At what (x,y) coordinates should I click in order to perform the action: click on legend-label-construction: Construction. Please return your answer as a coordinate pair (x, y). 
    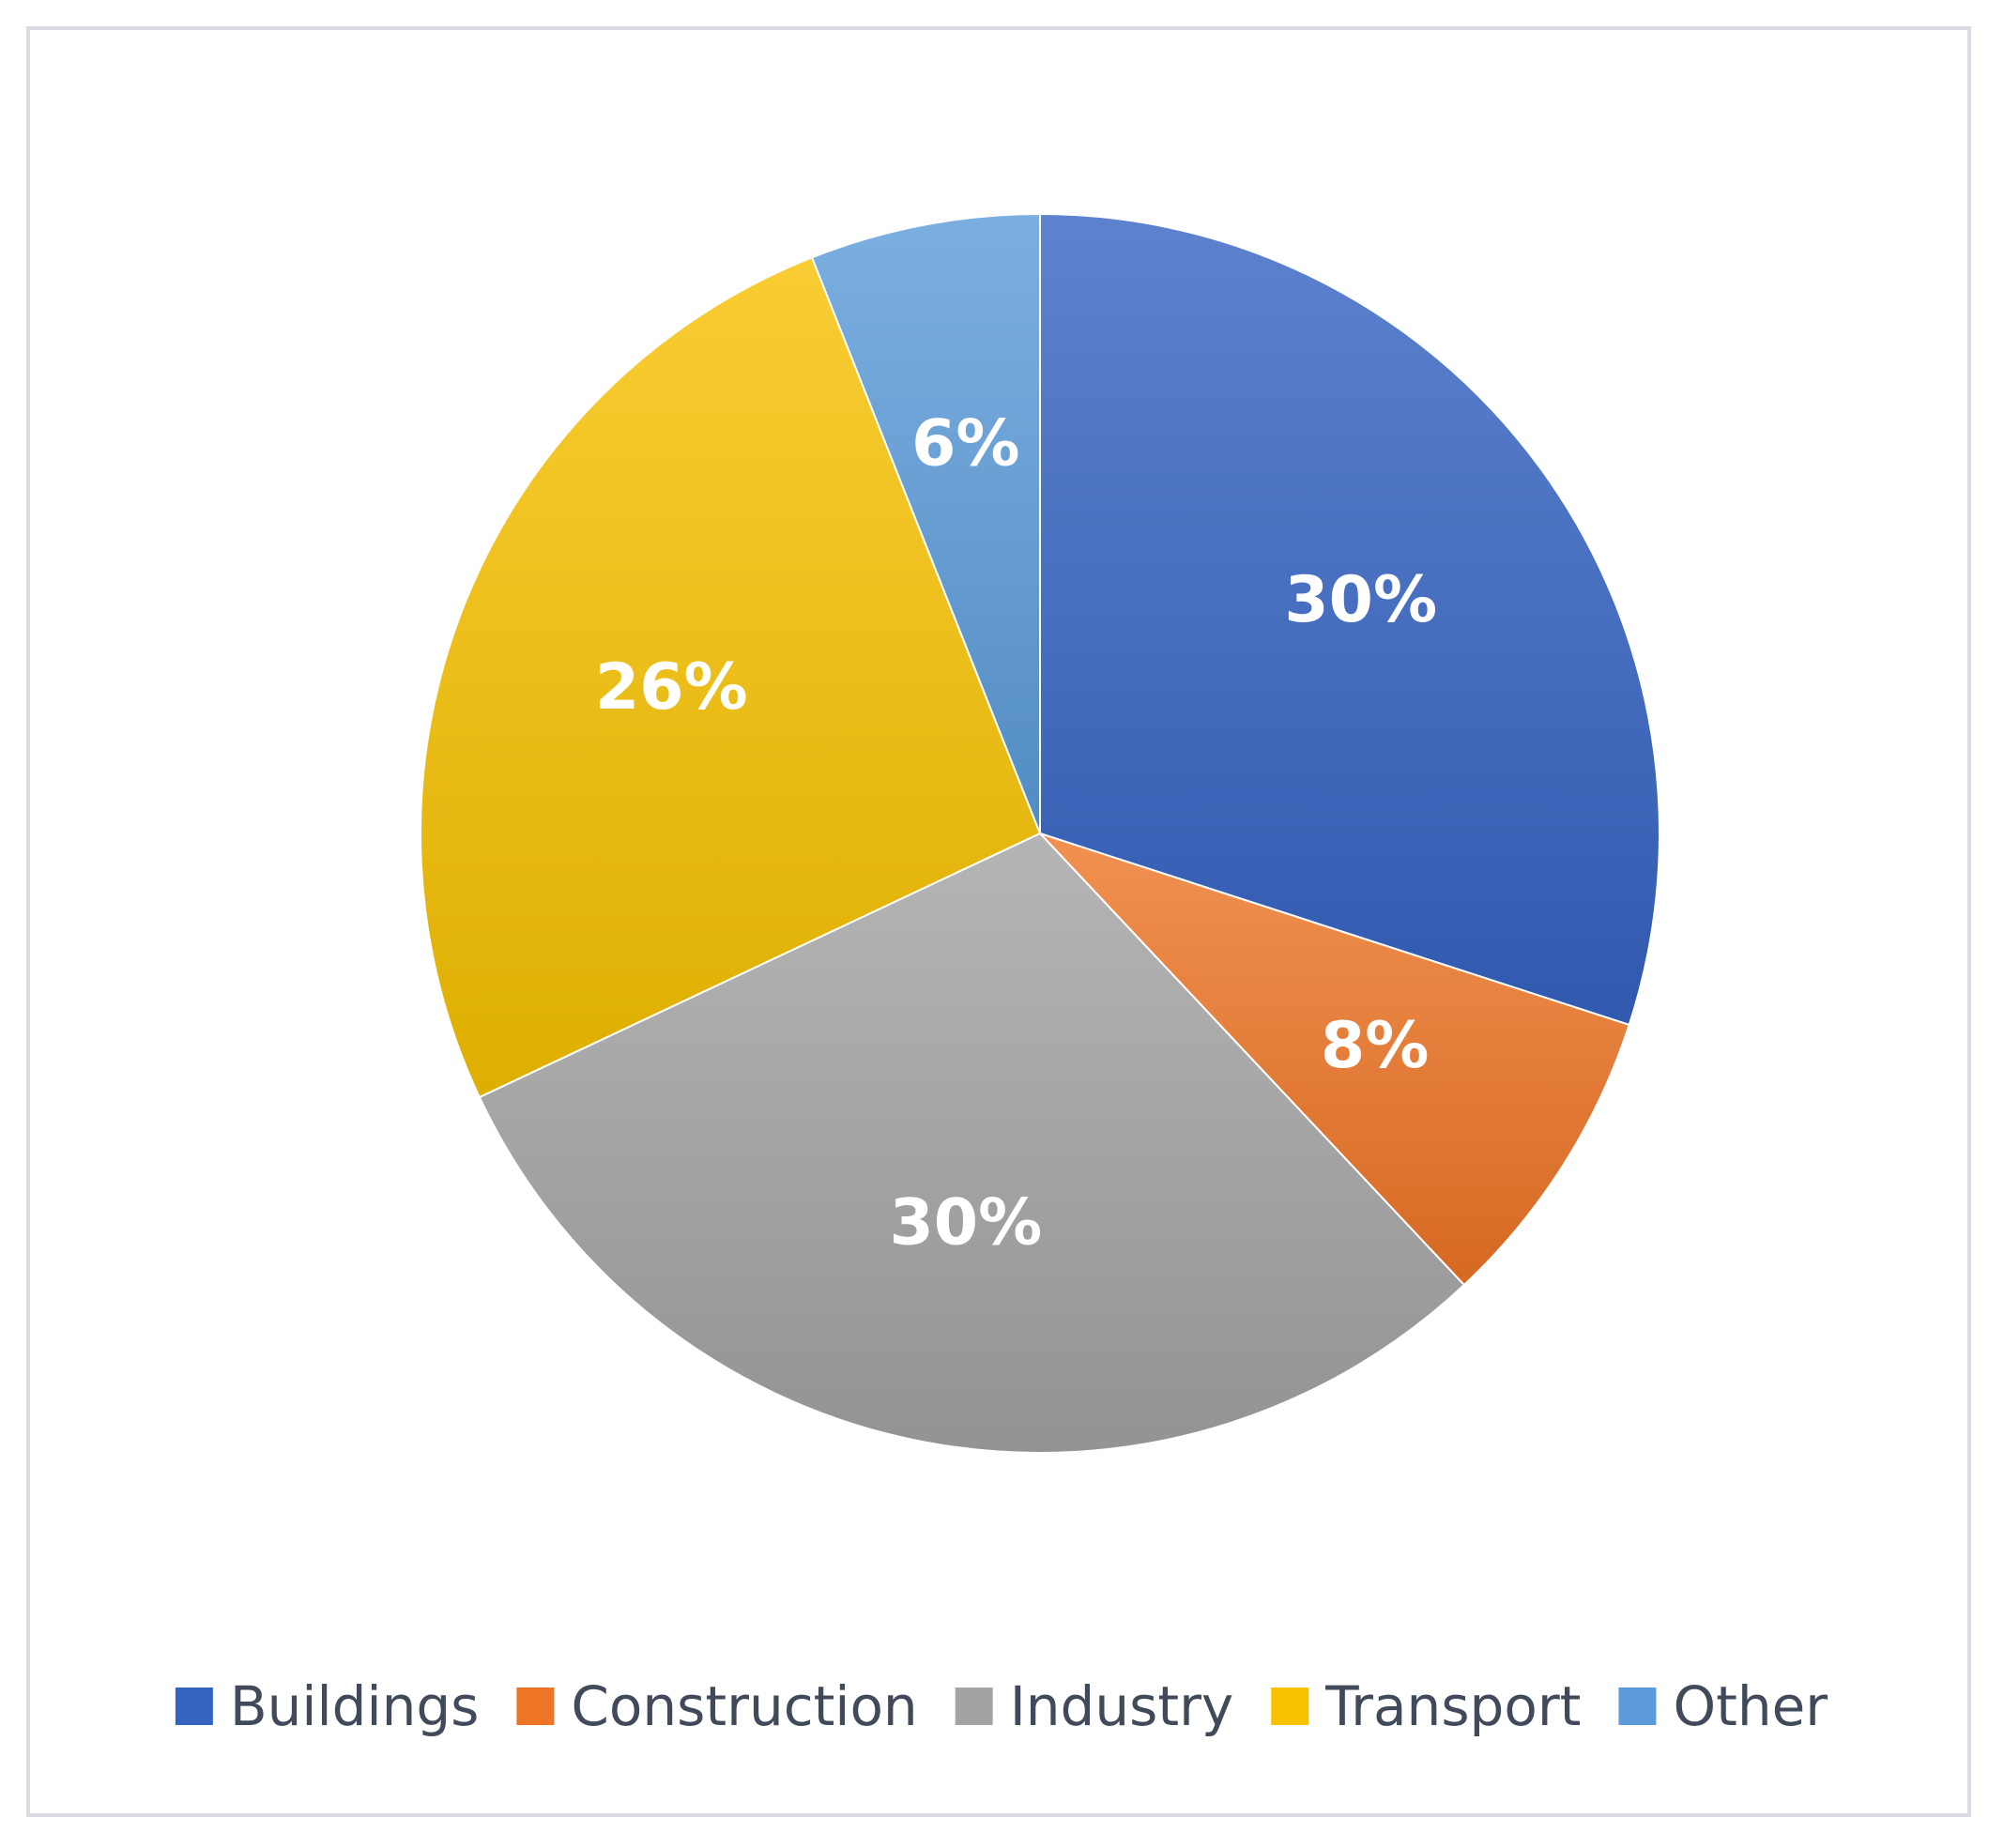
    Looking at the image, I should click on (744, 1706).